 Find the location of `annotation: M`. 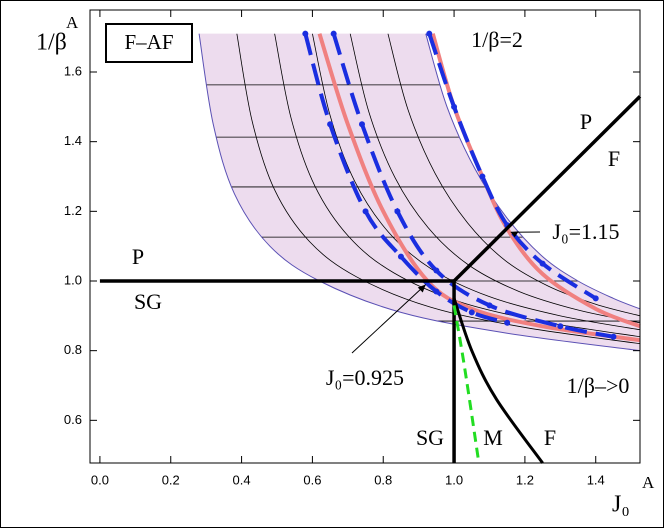

annotation: M is located at coordinates (493, 437).